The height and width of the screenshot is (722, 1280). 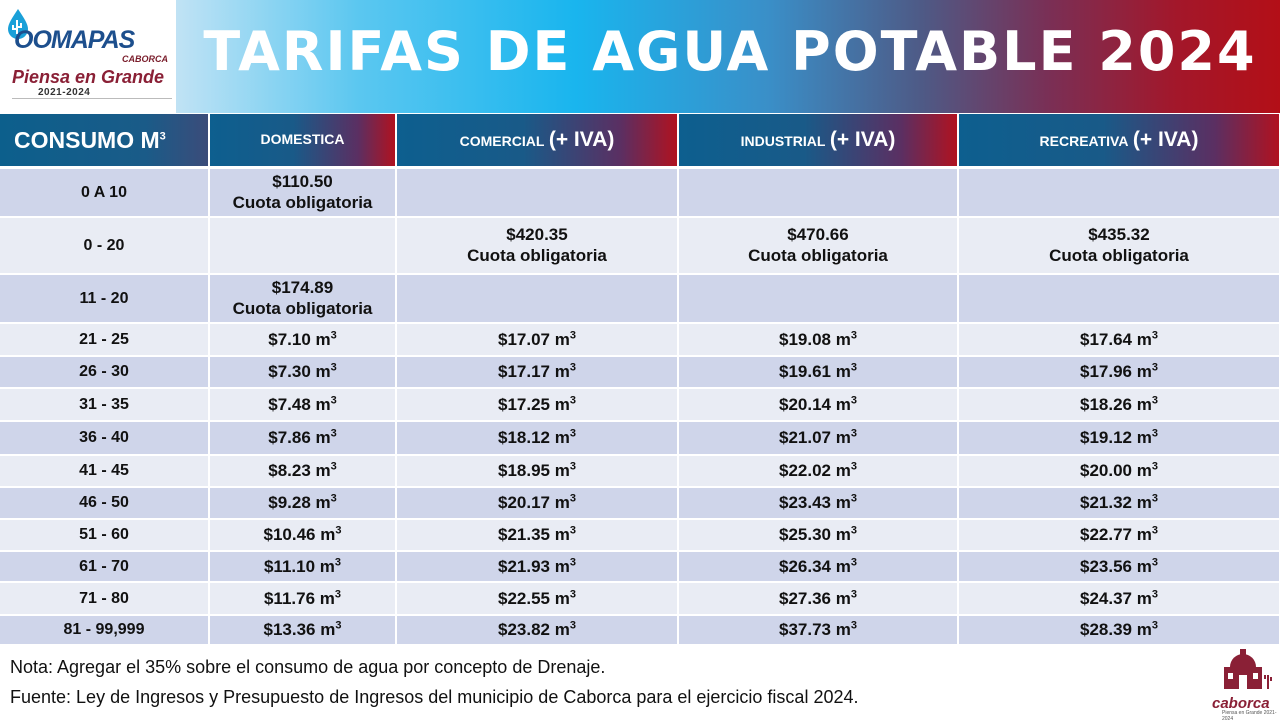 What do you see at coordinates (105, 192) in the screenshot?
I see `range-cell: 0 A 10` at bounding box center [105, 192].